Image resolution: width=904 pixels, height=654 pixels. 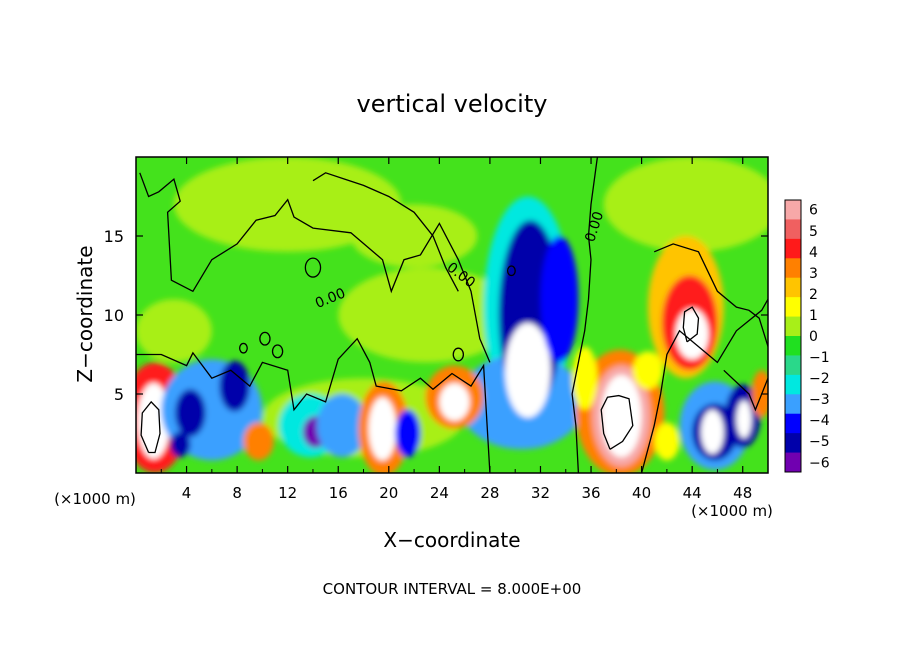 I want to click on colorbar-tick-label: −4, so click(x=819, y=421).